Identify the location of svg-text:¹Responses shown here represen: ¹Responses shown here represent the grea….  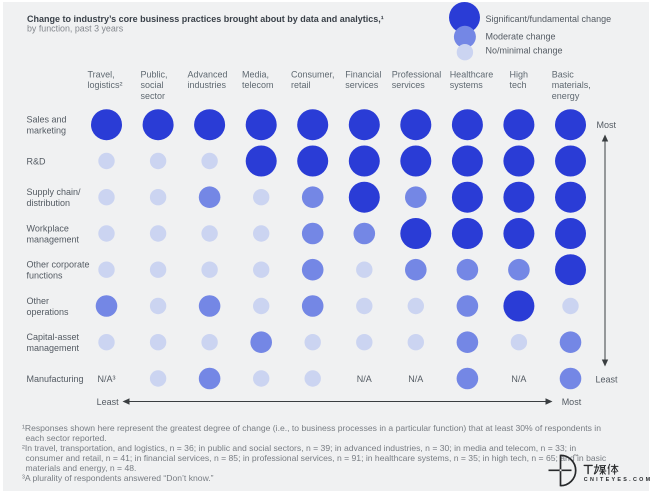
(311, 428).